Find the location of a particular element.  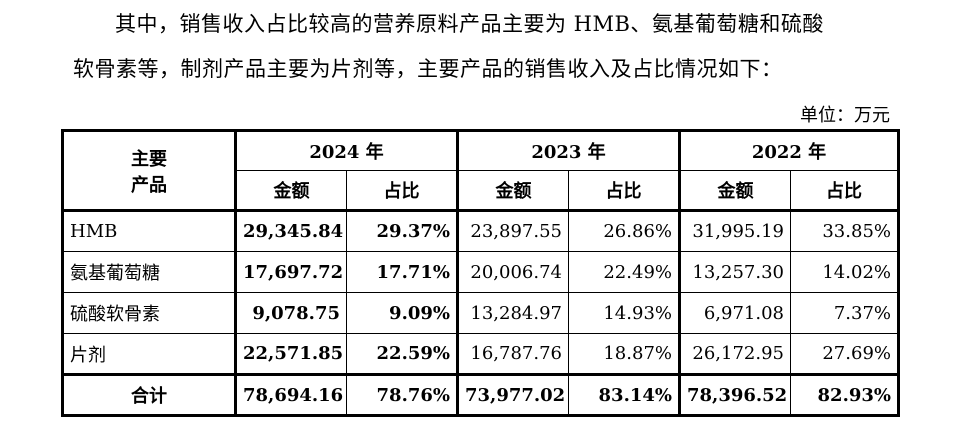

amount-cell: 13,284.97 is located at coordinates (512, 313).